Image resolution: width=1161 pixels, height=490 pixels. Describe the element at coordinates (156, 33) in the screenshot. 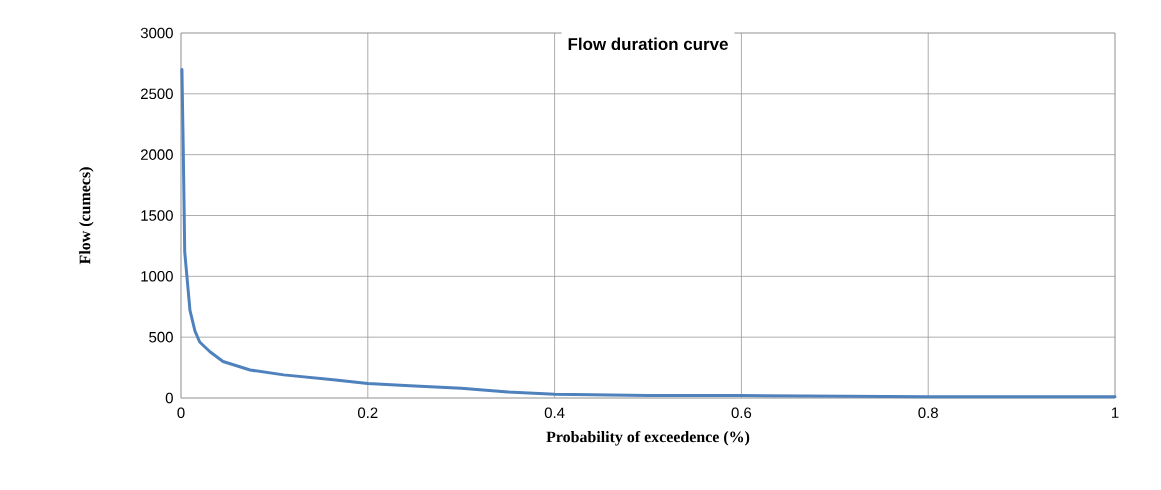

I see `y-tick-label: 3000` at that location.